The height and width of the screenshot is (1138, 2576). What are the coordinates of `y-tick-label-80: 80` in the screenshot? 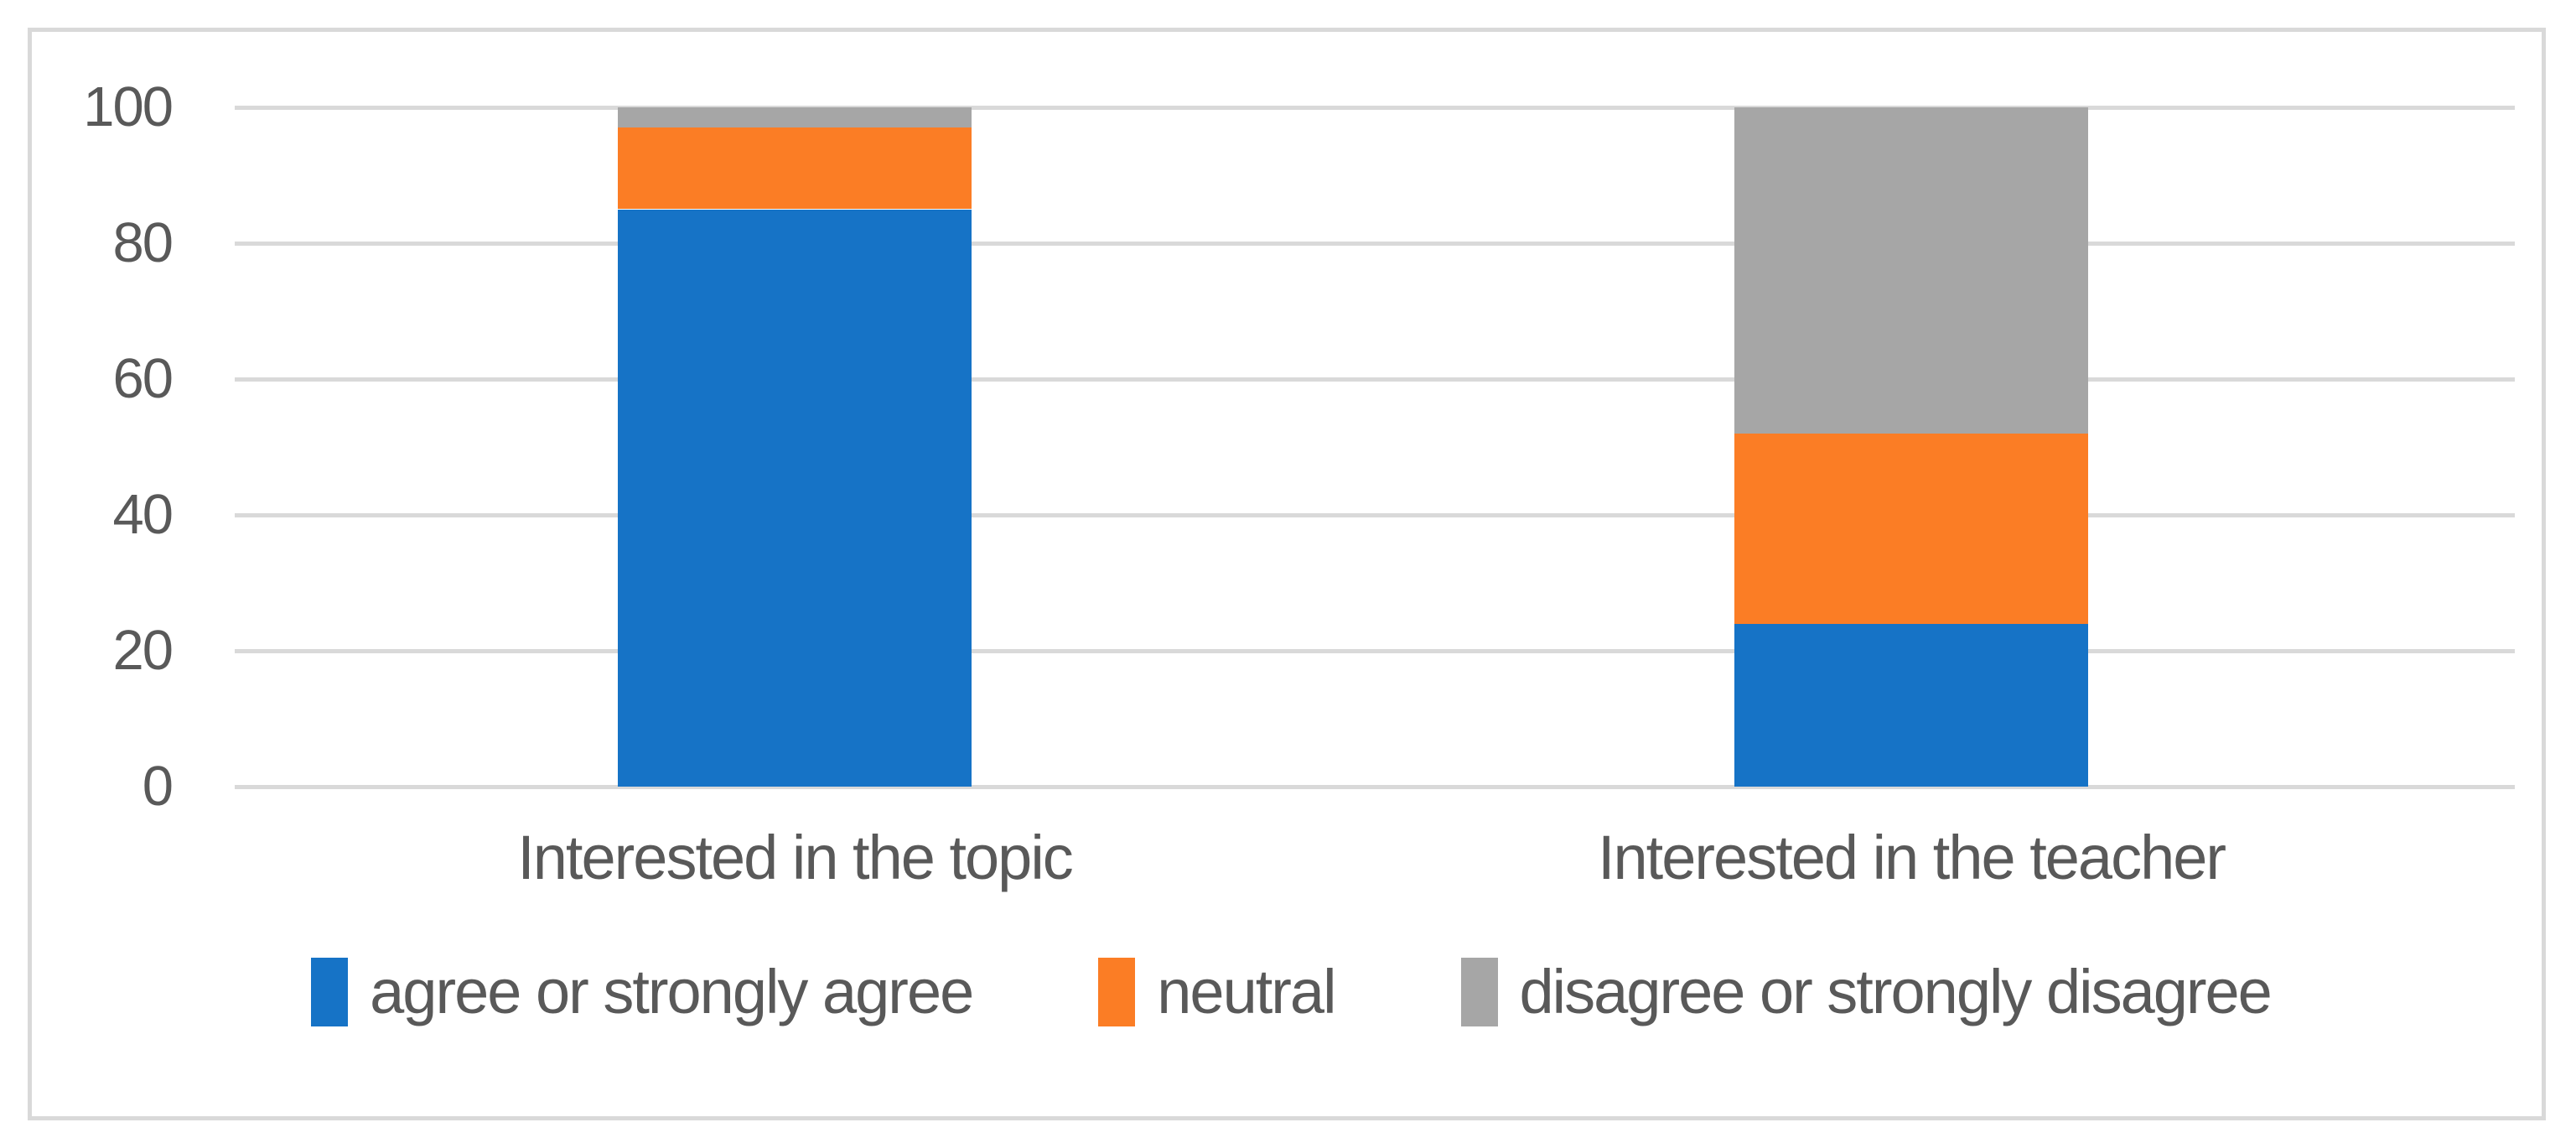 It's located at (143, 242).